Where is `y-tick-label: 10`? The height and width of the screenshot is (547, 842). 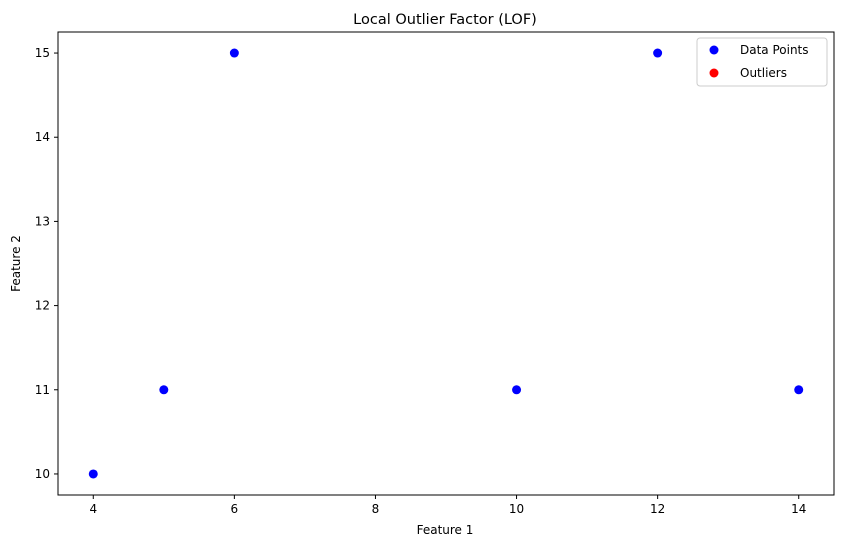
y-tick-label: 10 is located at coordinates (42, 474).